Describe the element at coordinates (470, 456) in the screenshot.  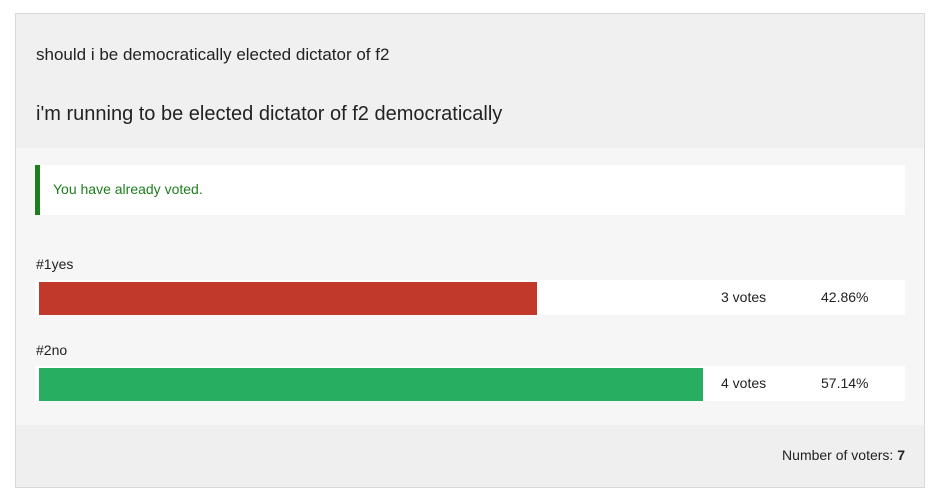
I see `poll-footer: Number of voters: 7` at that location.